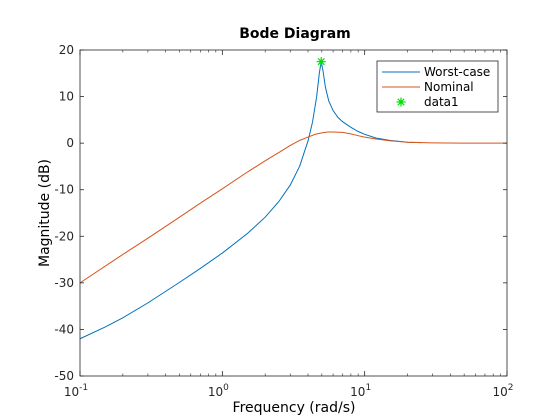 The width and height of the screenshot is (560, 420). I want to click on x-tick-label: 10⁻¹, so click(76, 391).